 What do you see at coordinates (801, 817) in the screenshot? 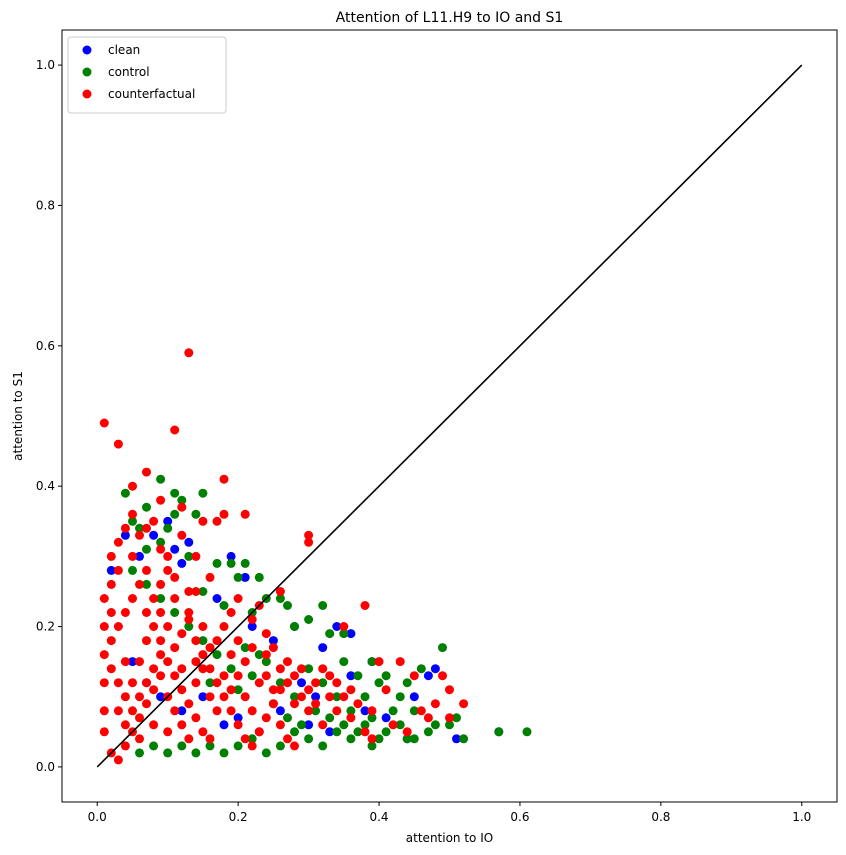
I see `x-tick-label: 1.0` at bounding box center [801, 817].